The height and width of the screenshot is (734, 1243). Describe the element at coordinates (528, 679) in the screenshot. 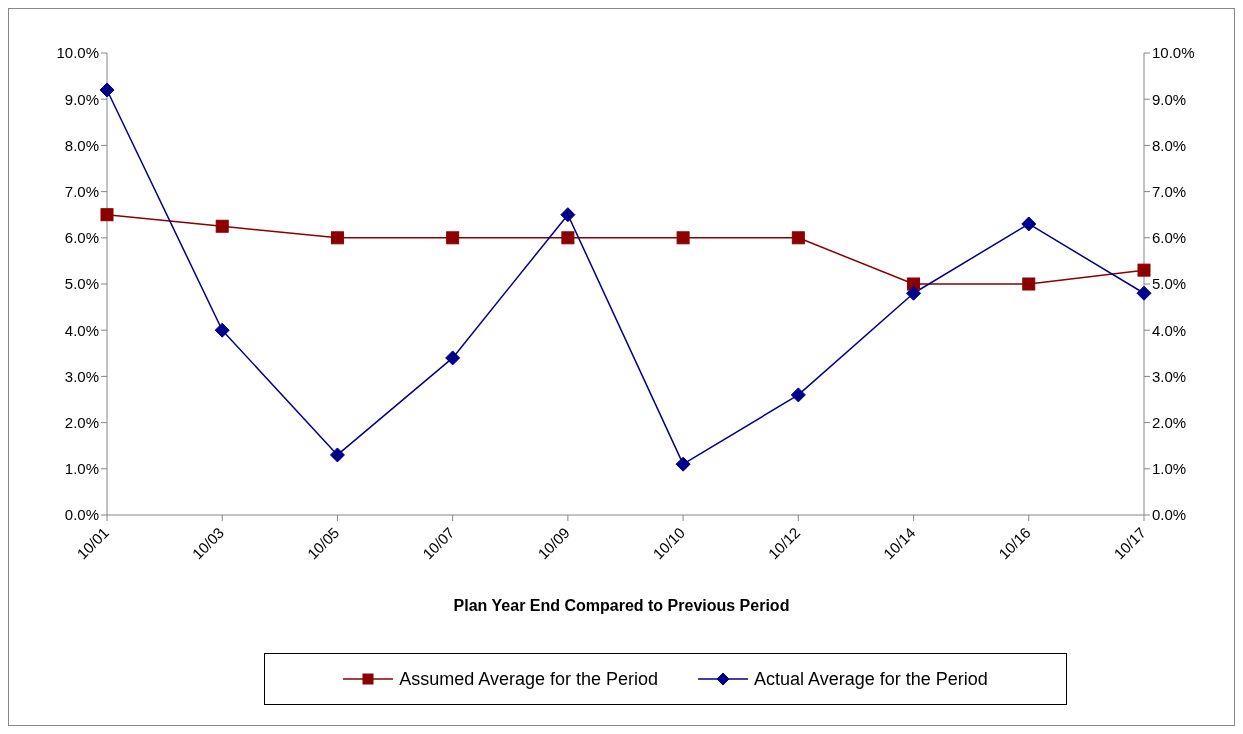

I see `legend-label: Assumed Average for the Period` at that location.